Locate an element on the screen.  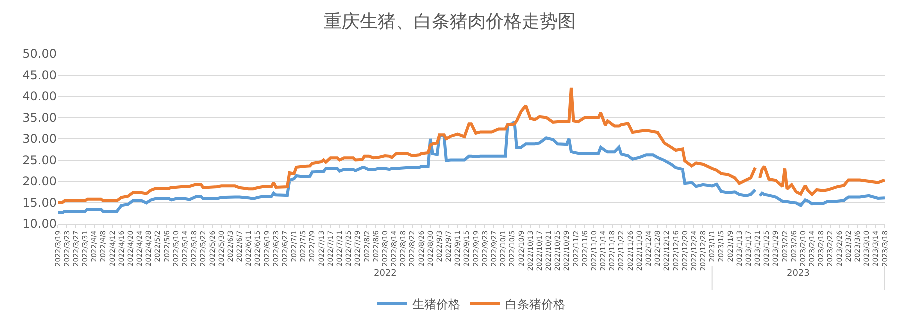
y-tick-label: 15.00 is located at coordinates (39, 203).